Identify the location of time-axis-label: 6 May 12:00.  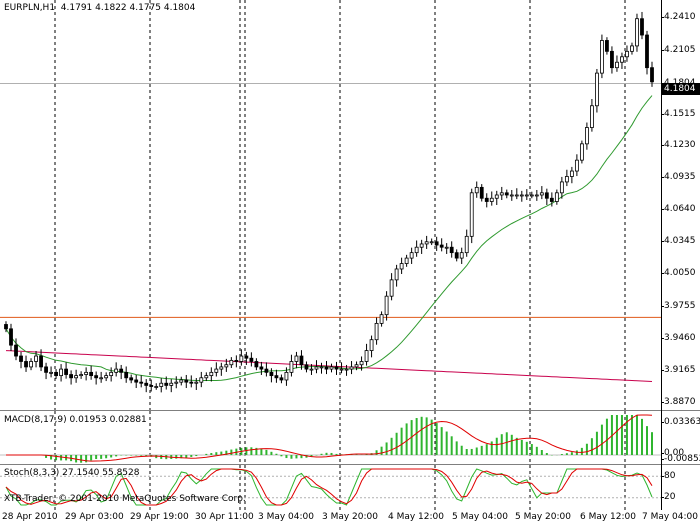
(608, 517).